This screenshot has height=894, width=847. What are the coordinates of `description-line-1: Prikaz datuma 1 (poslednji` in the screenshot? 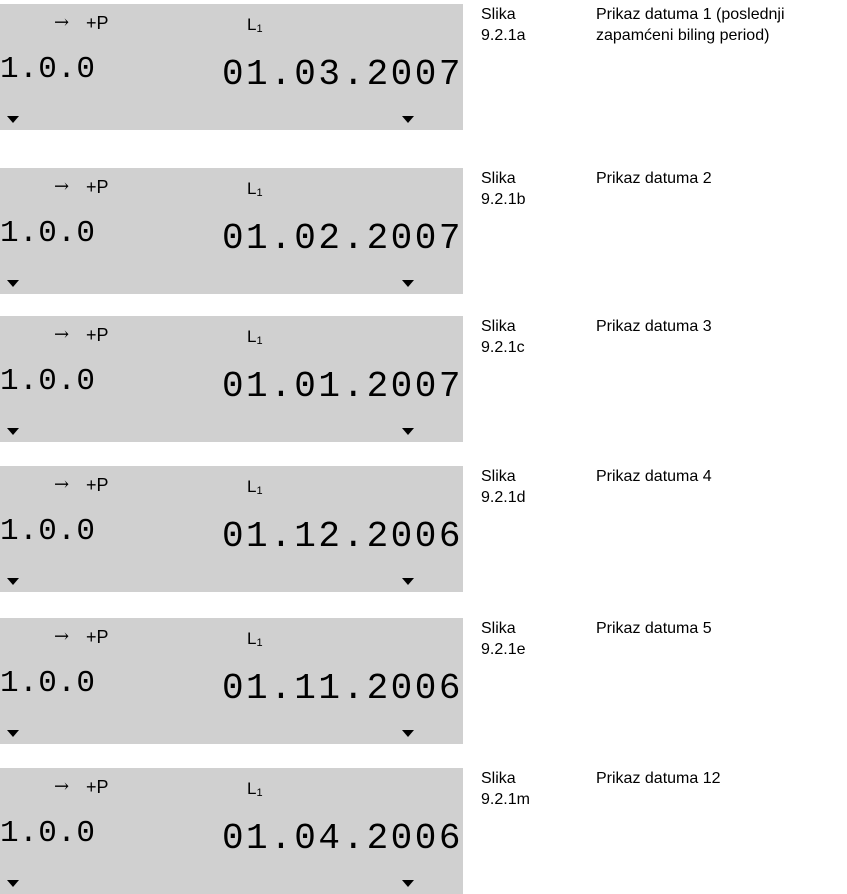 It's located at (690, 14).